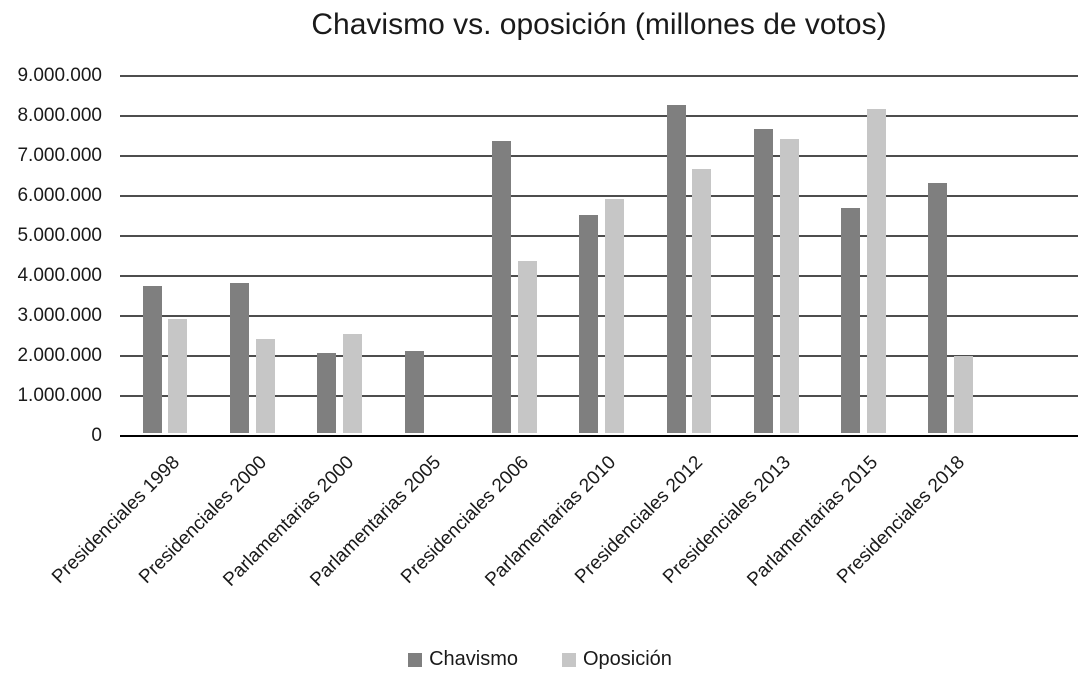 Image resolution: width=1080 pixels, height=678 pixels. I want to click on y-tick-label: 2.000.000, so click(59, 355).